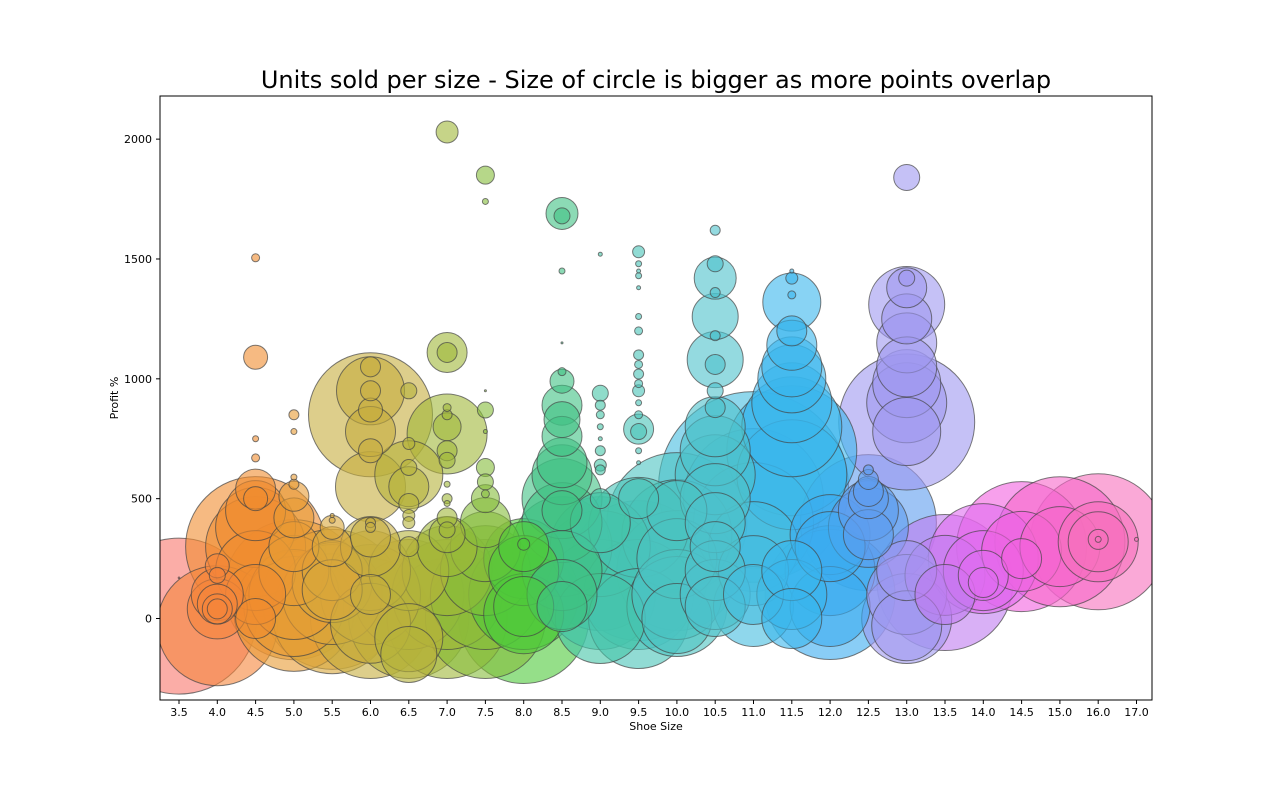 Image resolution: width=1280 pixels, height=800 pixels. What do you see at coordinates (639, 712) in the screenshot?
I see `x-tick-label: 9.5` at bounding box center [639, 712].